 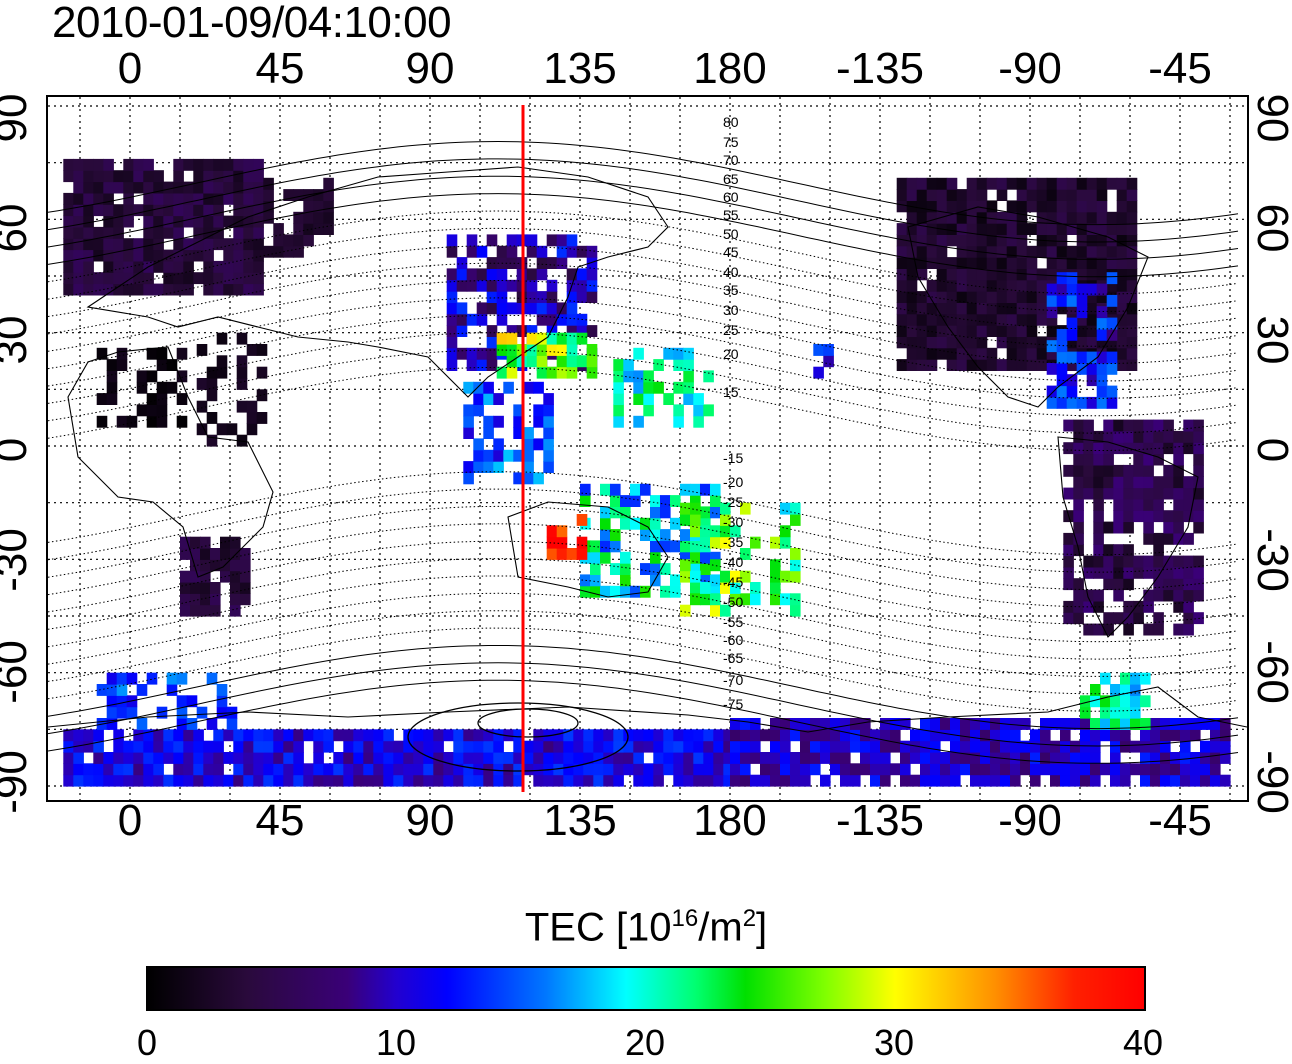 What do you see at coordinates (643, 669) in the screenshot?
I see `magnetic-contour` at bounding box center [643, 669].